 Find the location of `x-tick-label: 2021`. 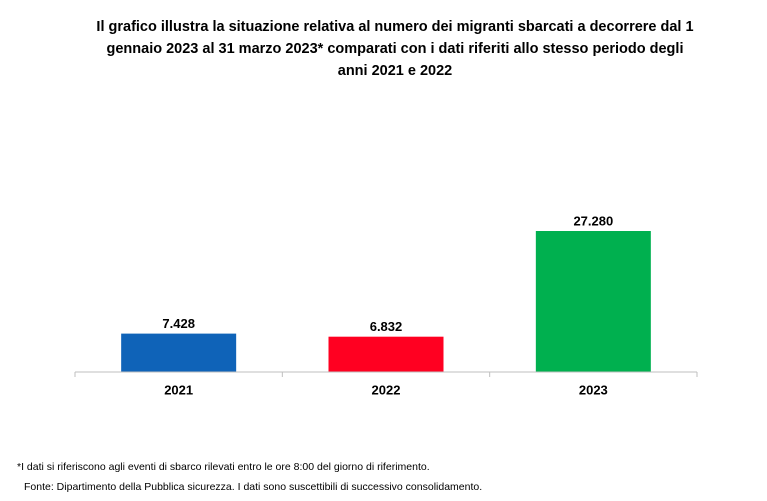

x-tick-label: 2021 is located at coordinates (178, 389).